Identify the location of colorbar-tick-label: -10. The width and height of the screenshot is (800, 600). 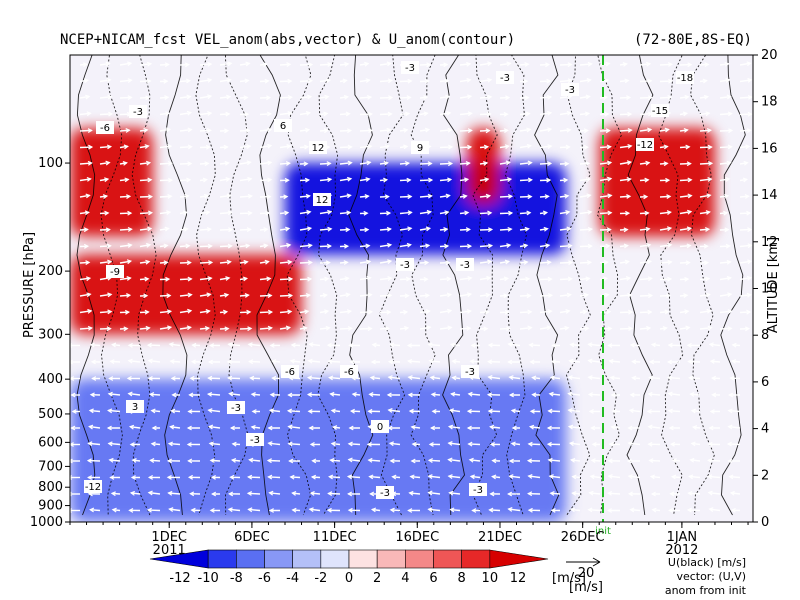
(208, 578).